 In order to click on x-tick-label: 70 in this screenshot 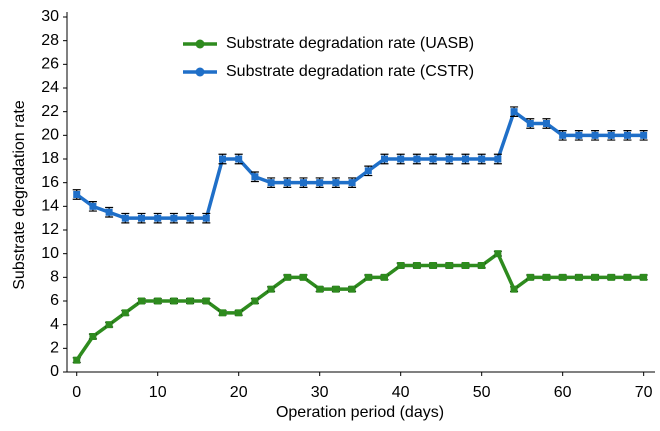, I will do `click(644, 392)`.